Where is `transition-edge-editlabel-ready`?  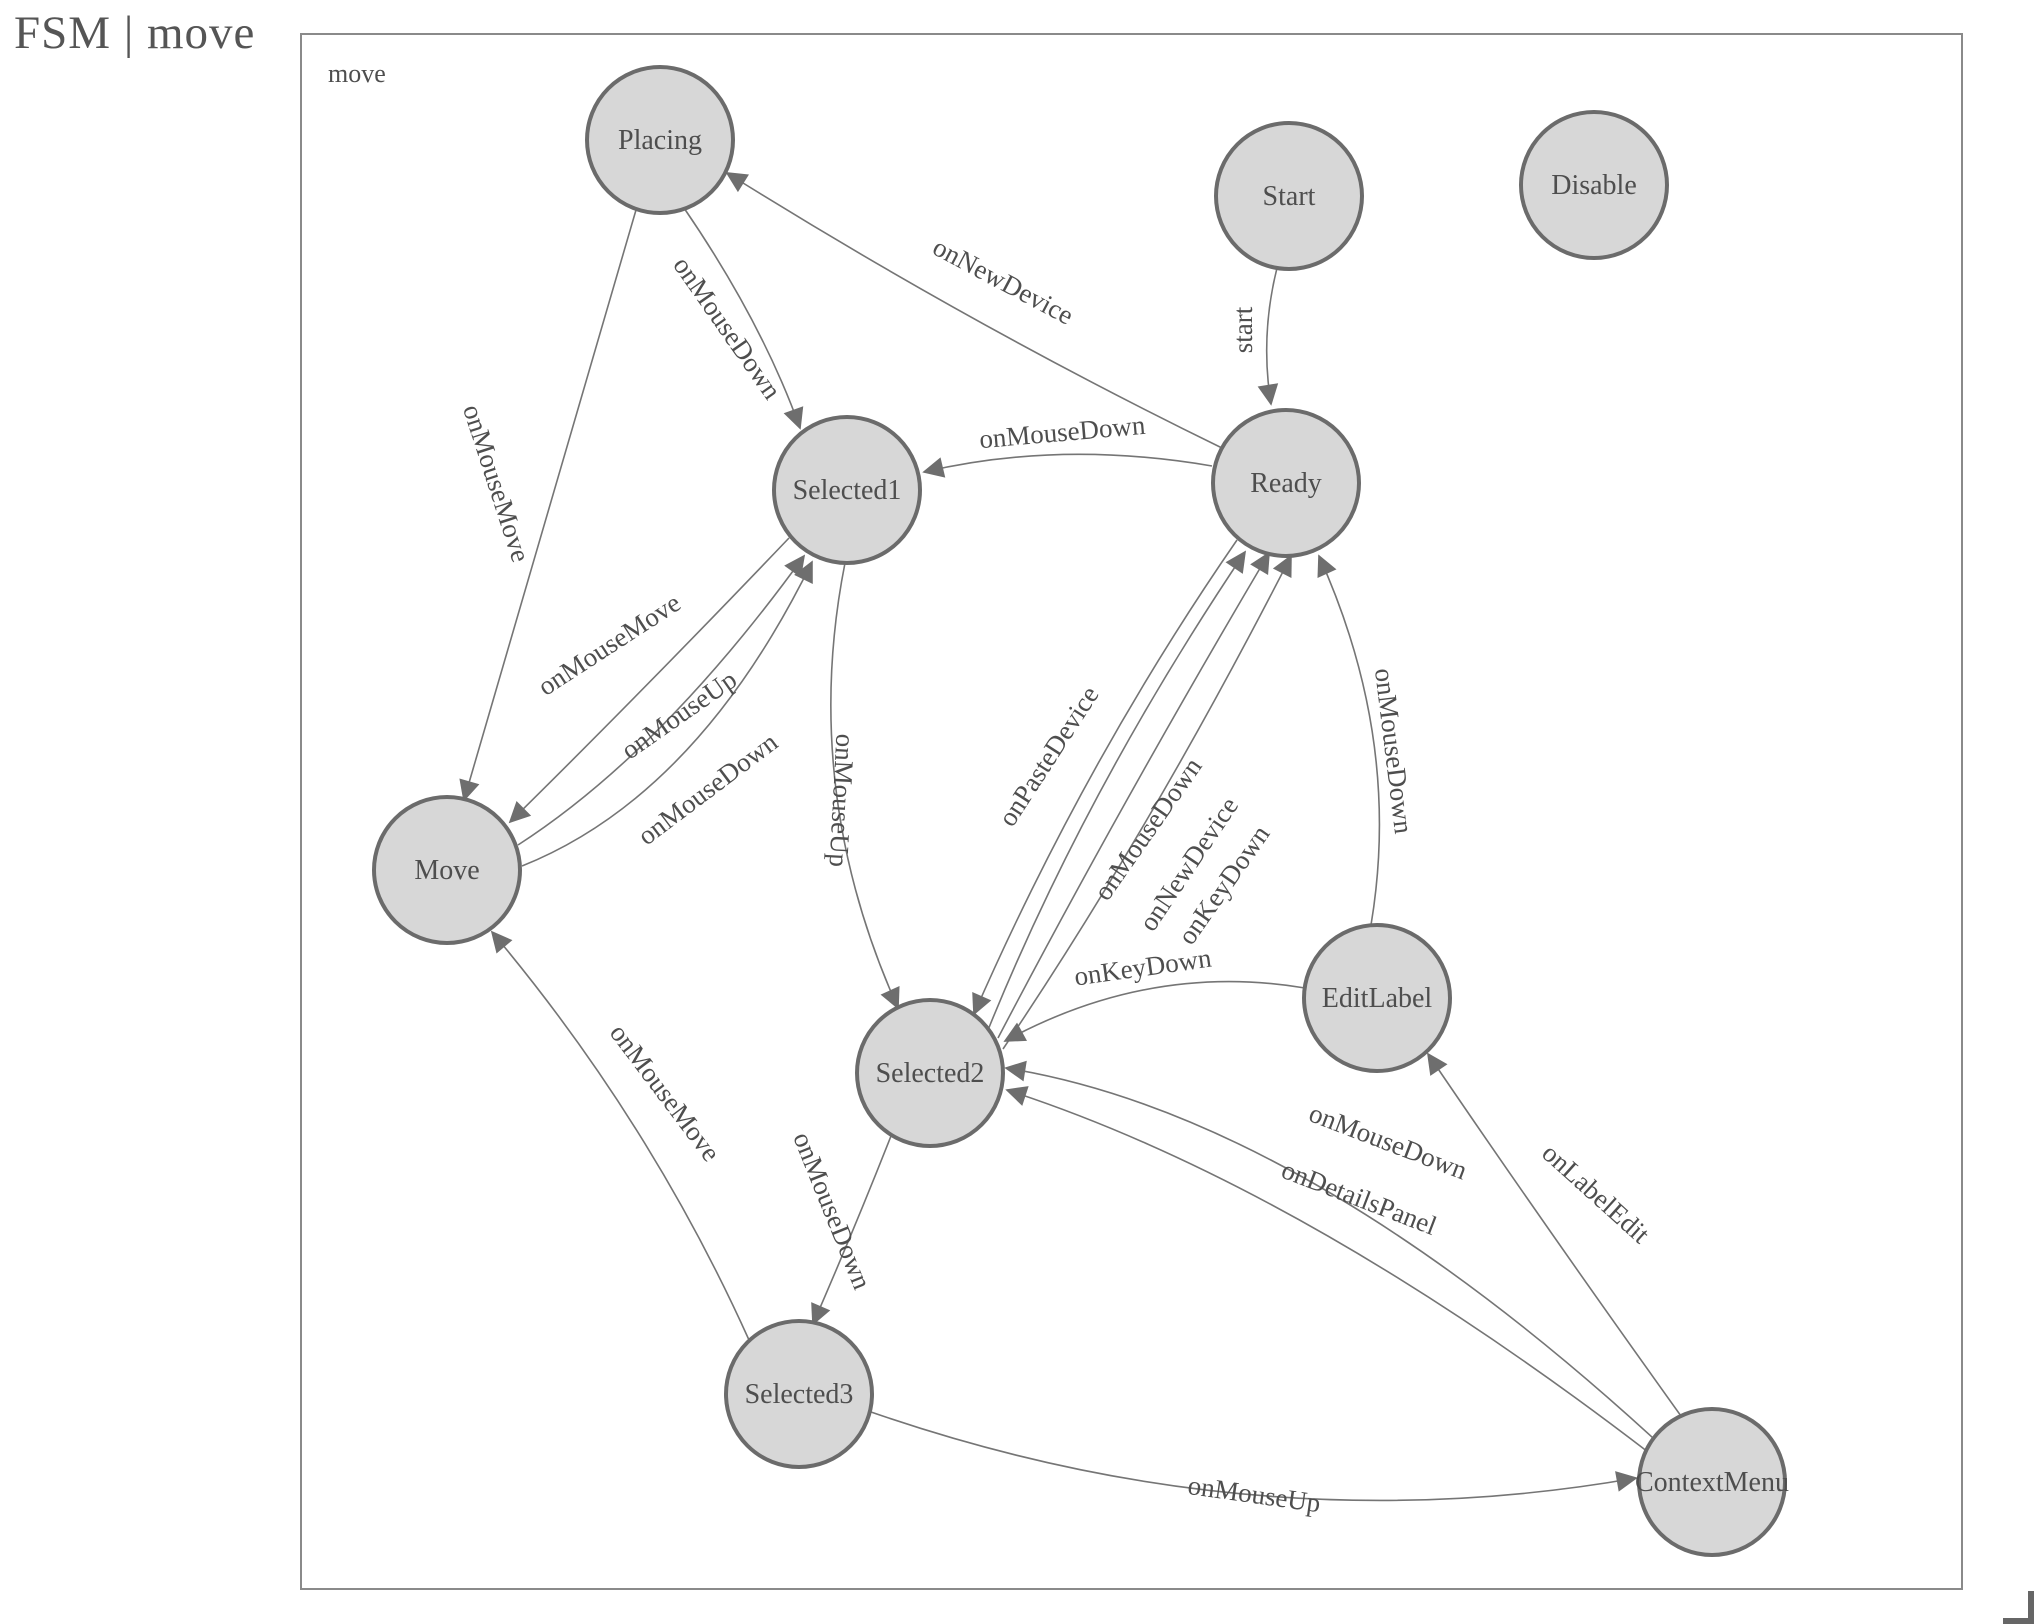 transition-edge-editlabel-ready is located at coordinates (1349, 740).